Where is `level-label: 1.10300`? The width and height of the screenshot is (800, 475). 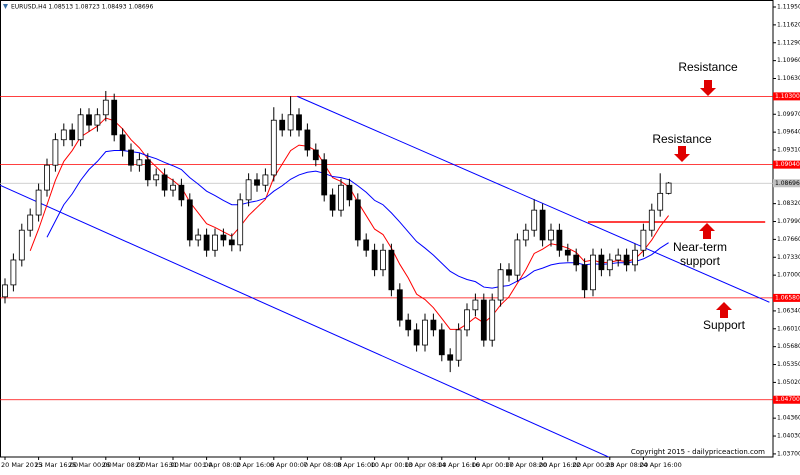 level-label: 1.10300 is located at coordinates (787, 96).